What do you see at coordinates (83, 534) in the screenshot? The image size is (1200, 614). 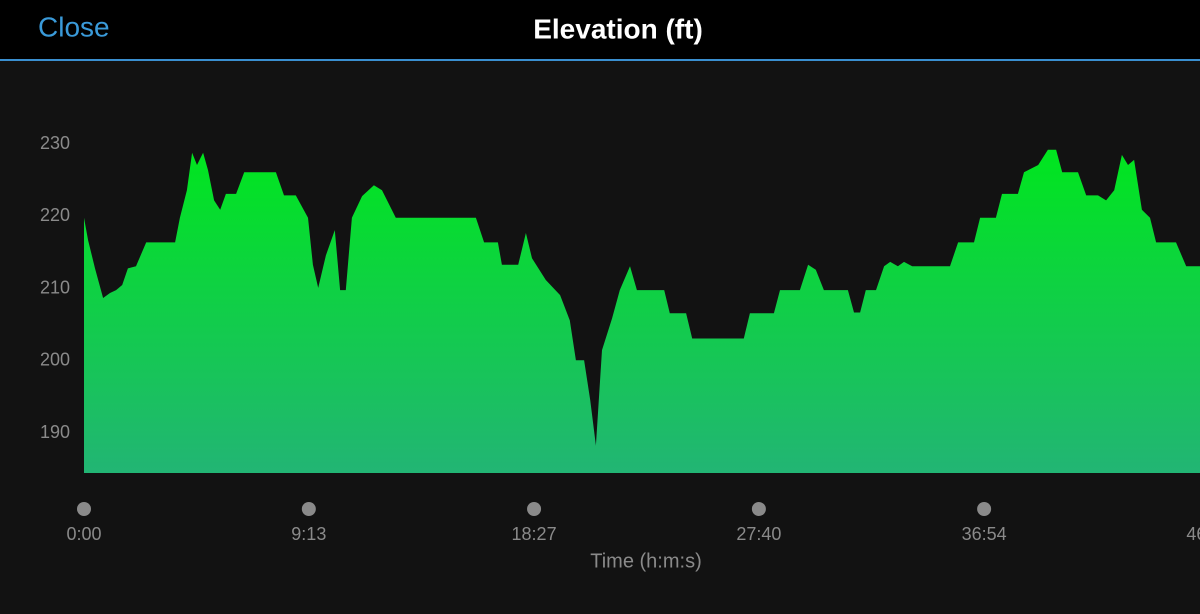 I see `x-tick-label: 0:00` at bounding box center [83, 534].